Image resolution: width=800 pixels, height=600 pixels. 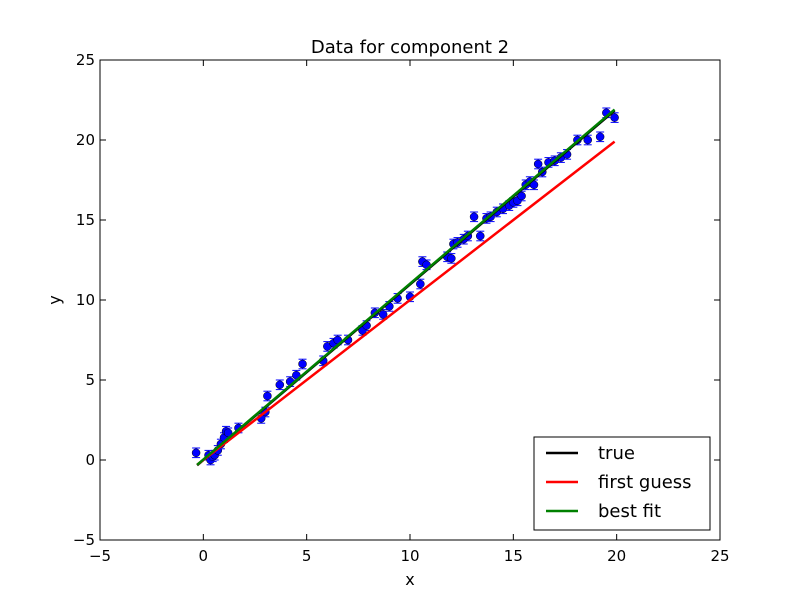 What do you see at coordinates (513, 556) in the screenshot?
I see `x-tick-label: 15` at bounding box center [513, 556].